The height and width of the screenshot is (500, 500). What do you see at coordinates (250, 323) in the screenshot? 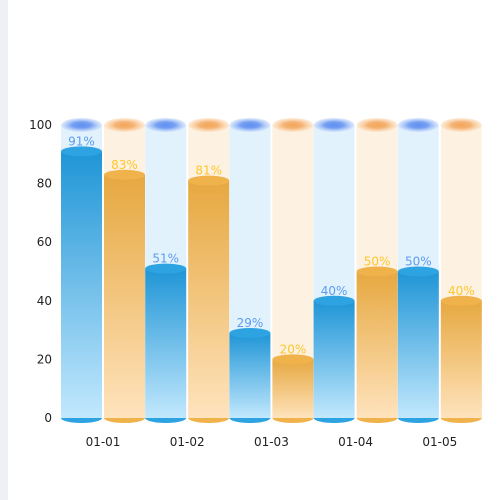
I see `bar-value-label: 29%` at bounding box center [250, 323].